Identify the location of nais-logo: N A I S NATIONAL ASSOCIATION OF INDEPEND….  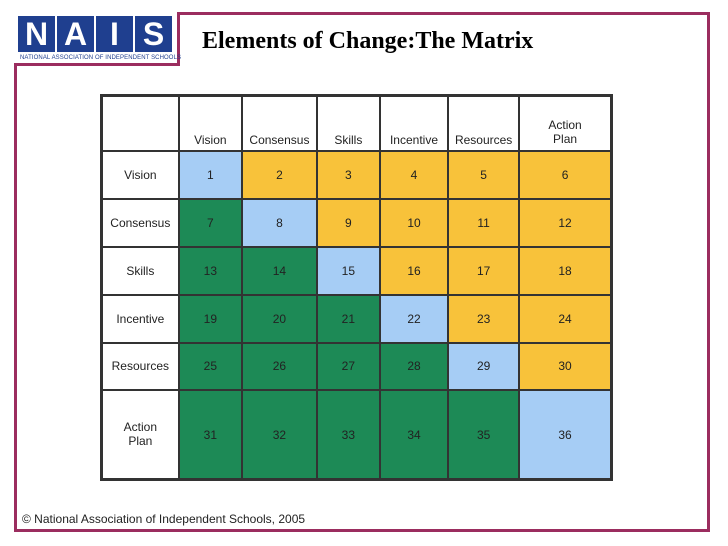
(98, 39).